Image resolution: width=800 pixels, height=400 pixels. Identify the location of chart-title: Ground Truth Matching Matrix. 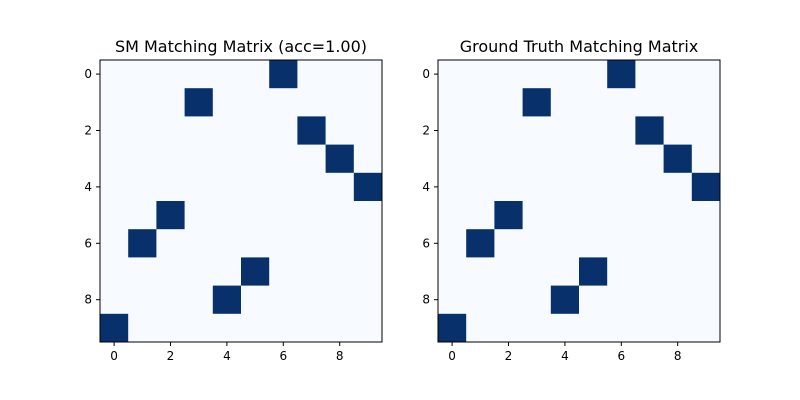
(579, 46).